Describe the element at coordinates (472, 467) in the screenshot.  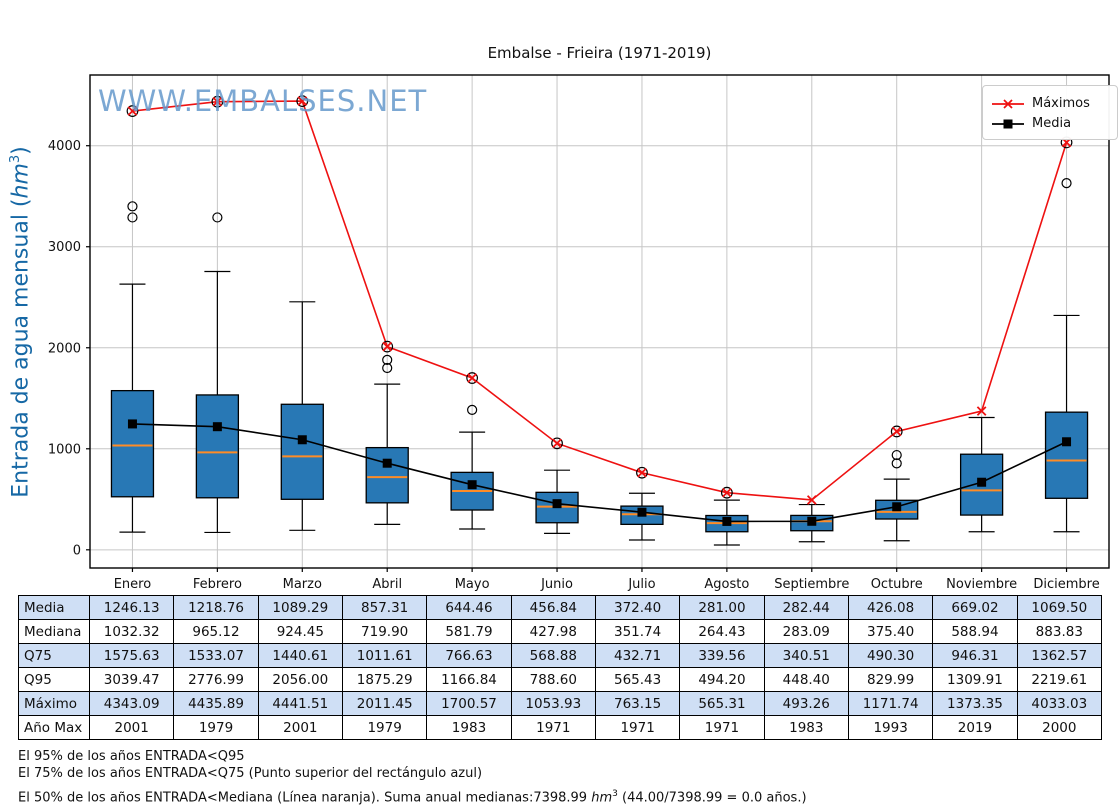
I see `boxplot-mayo` at that location.